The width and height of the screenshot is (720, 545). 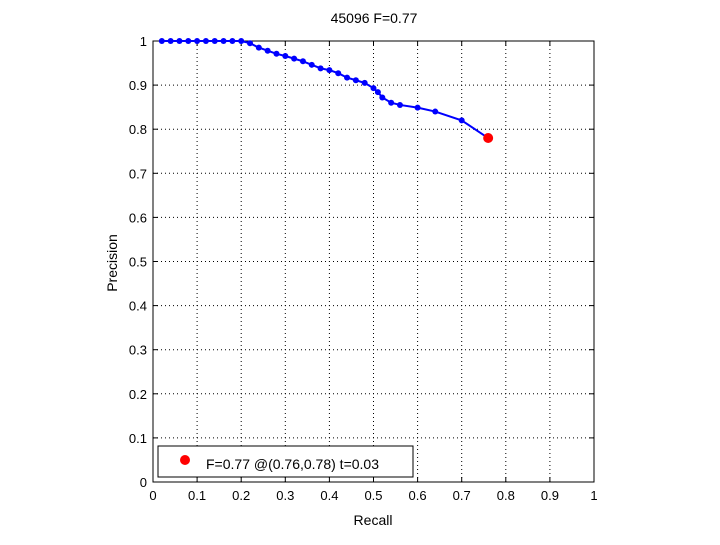 I want to click on y-axis-label: Precision, so click(x=112, y=263).